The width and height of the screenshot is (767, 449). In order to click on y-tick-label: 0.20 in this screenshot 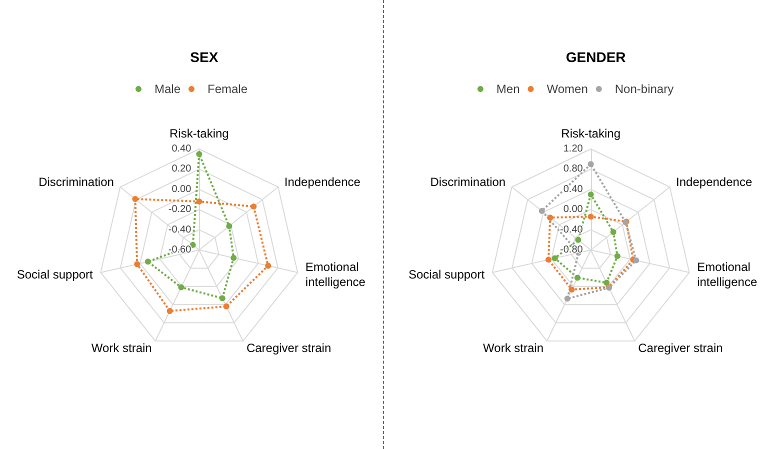, I will do `click(182, 169)`.